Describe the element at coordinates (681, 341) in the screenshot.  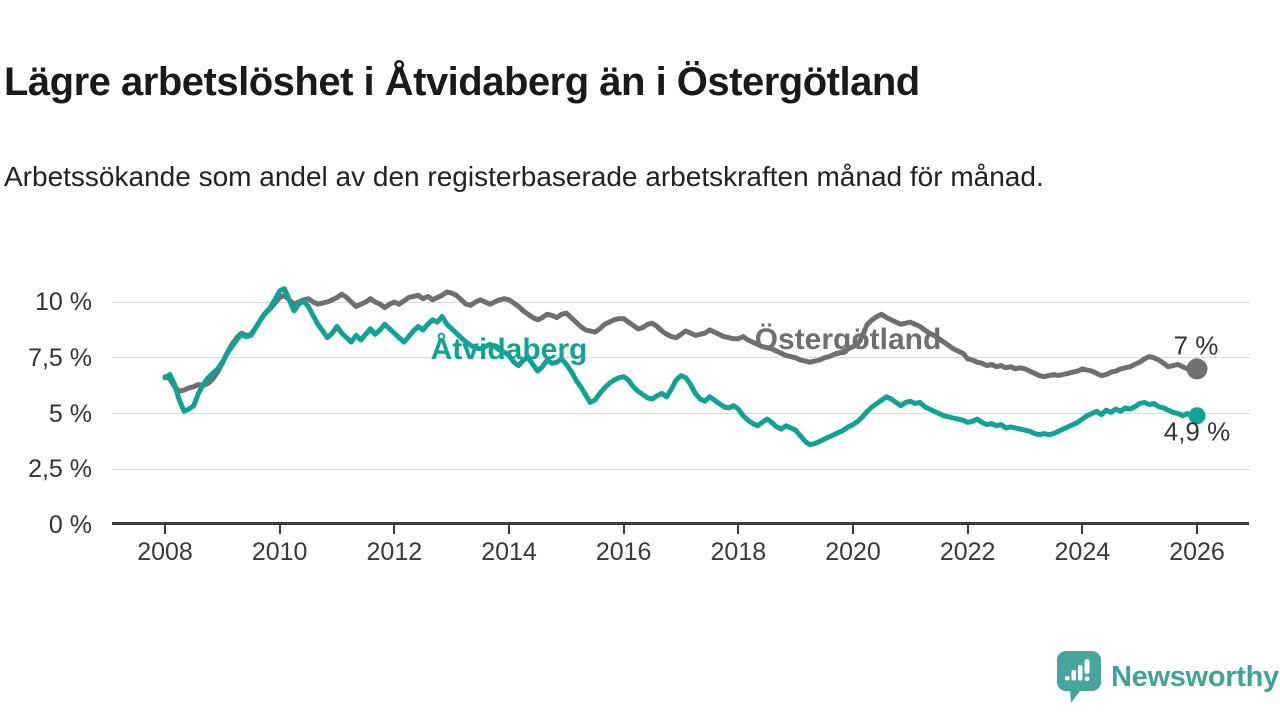
I see `series-line-ostergotland` at that location.